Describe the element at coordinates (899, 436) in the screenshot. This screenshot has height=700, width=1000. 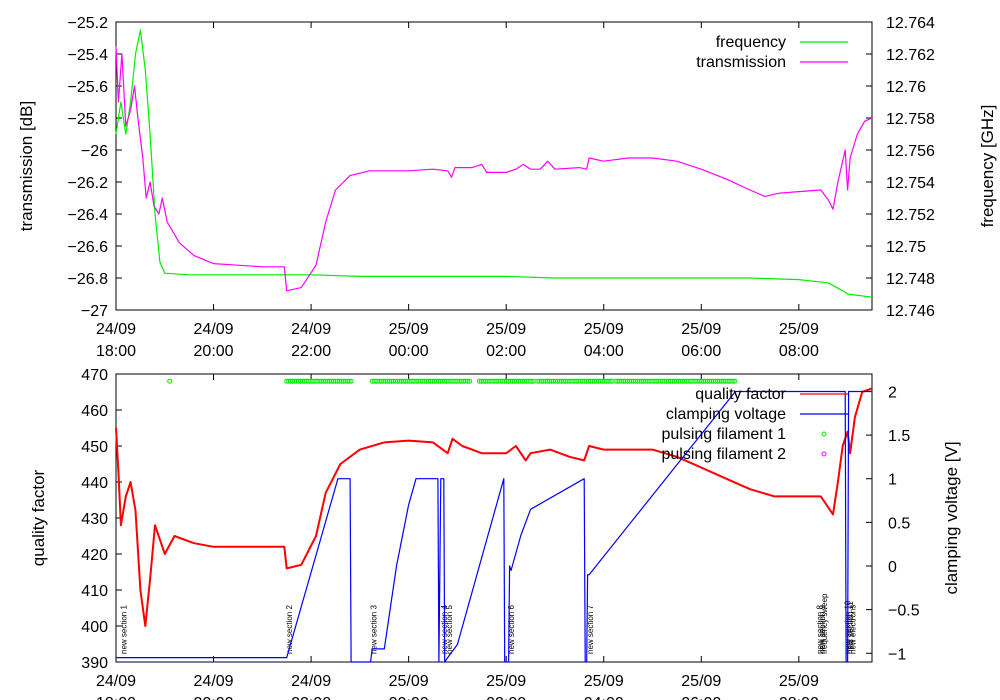
I see `y2-tick-label: 1.5` at that location.